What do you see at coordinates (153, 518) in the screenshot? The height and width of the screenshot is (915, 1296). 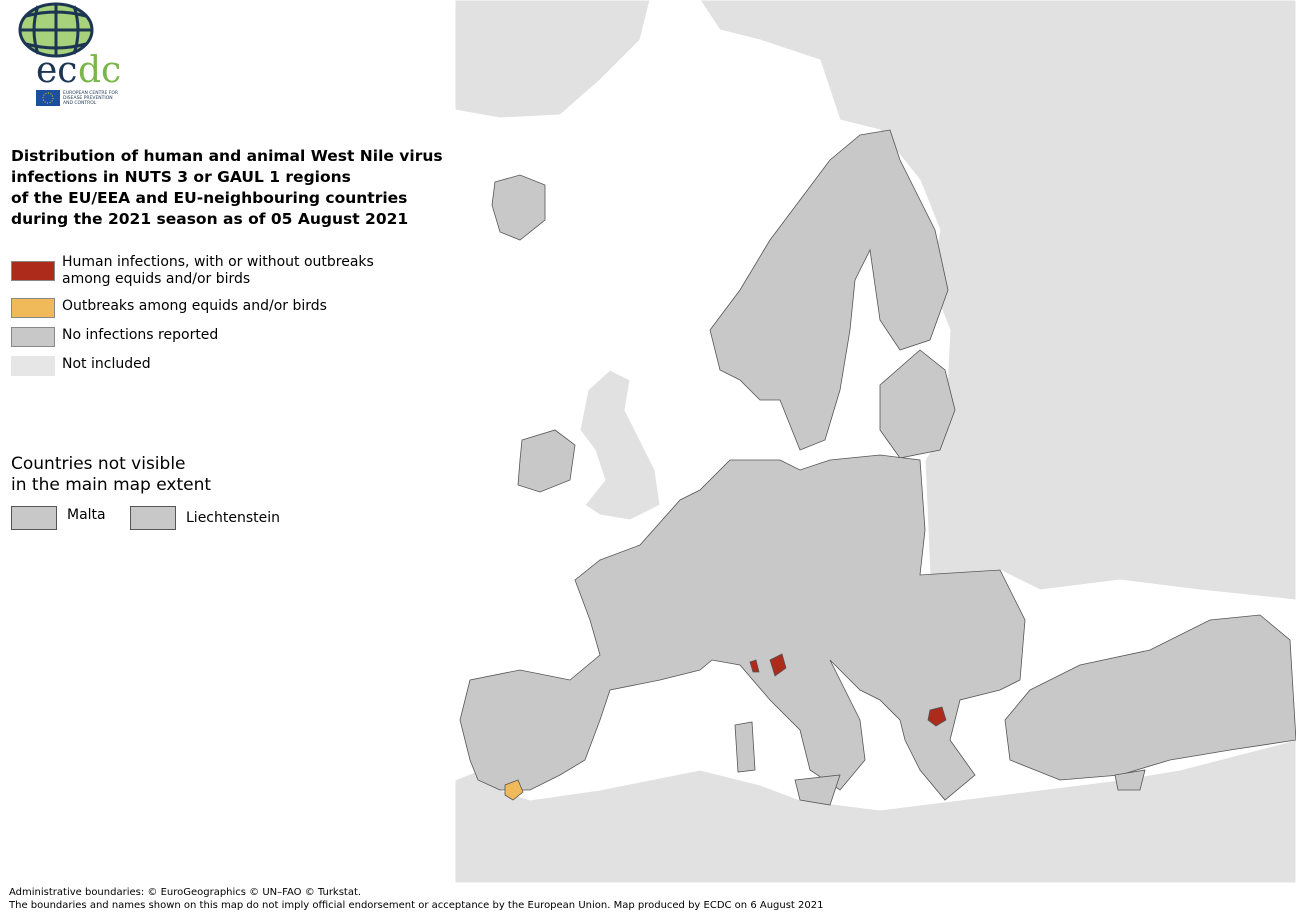 I see `liechtenstein-swatch` at bounding box center [153, 518].